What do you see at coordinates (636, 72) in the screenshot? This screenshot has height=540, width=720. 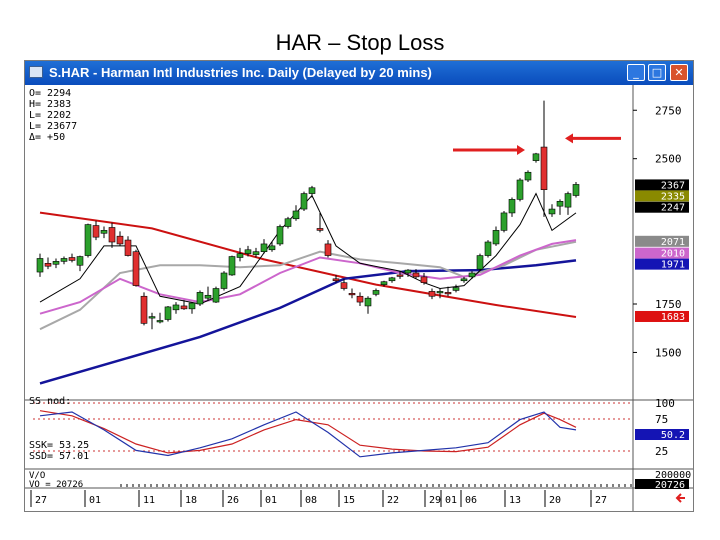 I see `minimize-button: _` at bounding box center [636, 72].